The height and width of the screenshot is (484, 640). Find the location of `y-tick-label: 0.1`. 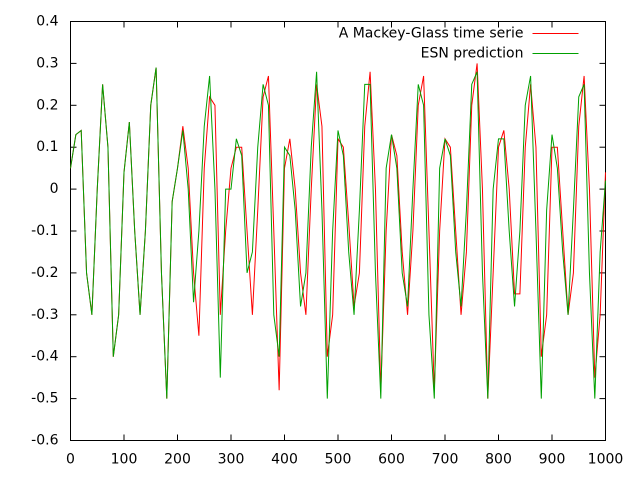

y-tick-label: 0.1 is located at coordinates (47, 147).